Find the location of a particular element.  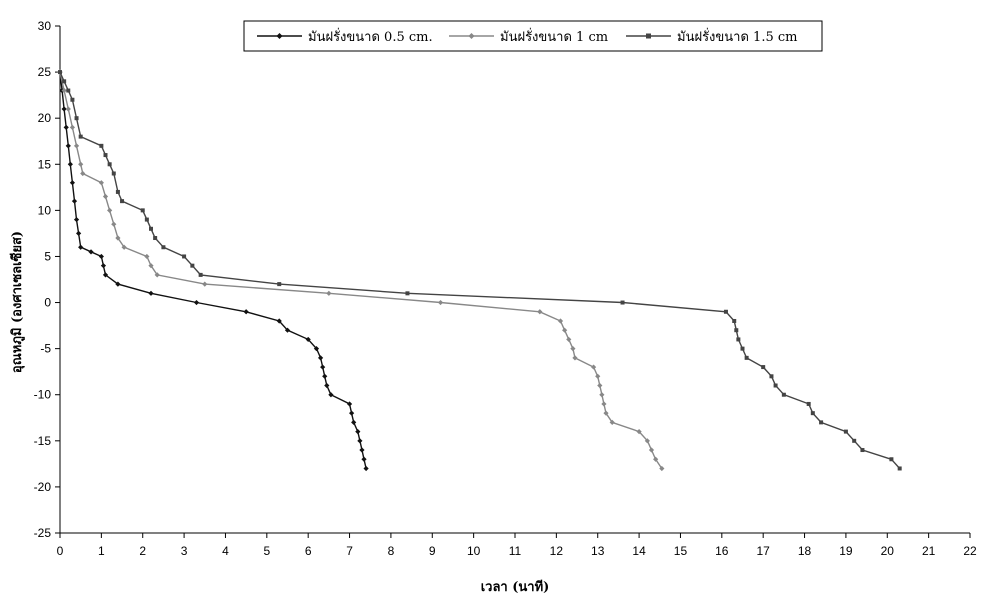

legend-item-1: มันฝรั่งขนาด 1 cm is located at coordinates (528, 36).